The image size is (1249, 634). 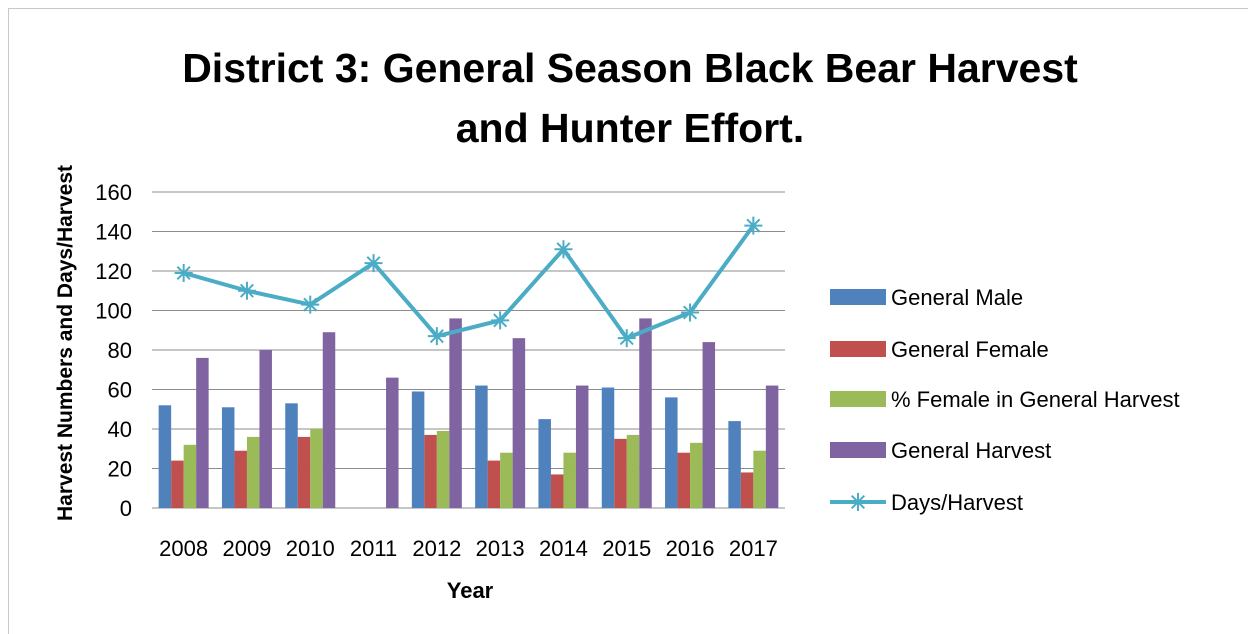 I want to click on line-days-harvest, so click(x=469, y=282).